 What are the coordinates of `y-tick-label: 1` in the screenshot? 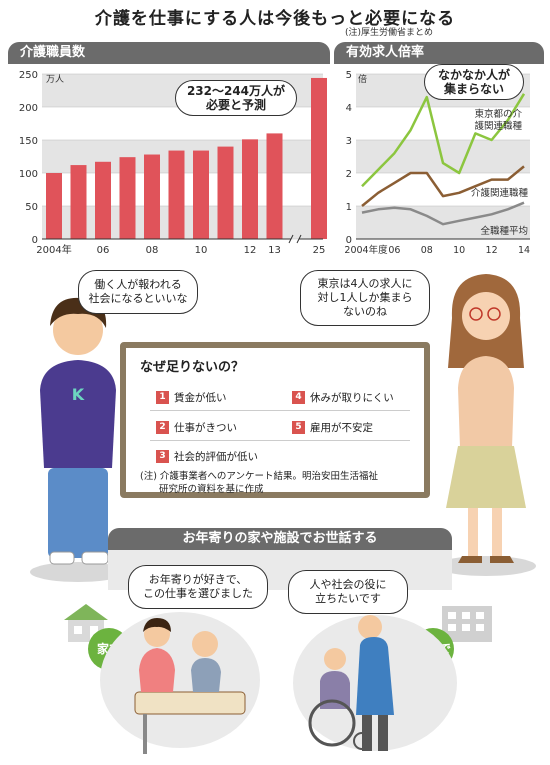 It's located at (349, 207).